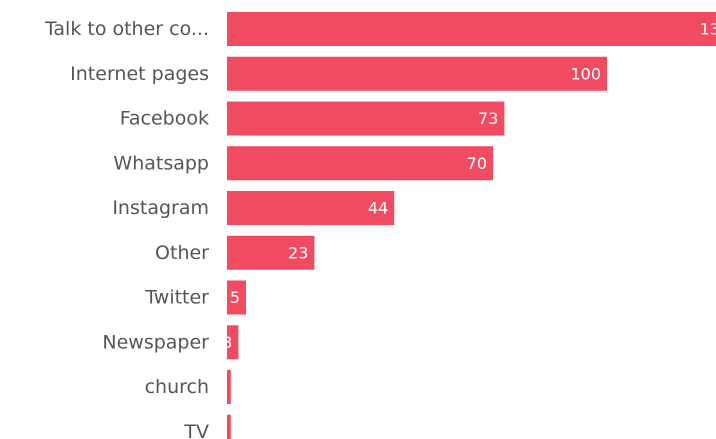  Describe the element at coordinates (164, 119) in the screenshot. I see `category-label: Facebook` at that location.